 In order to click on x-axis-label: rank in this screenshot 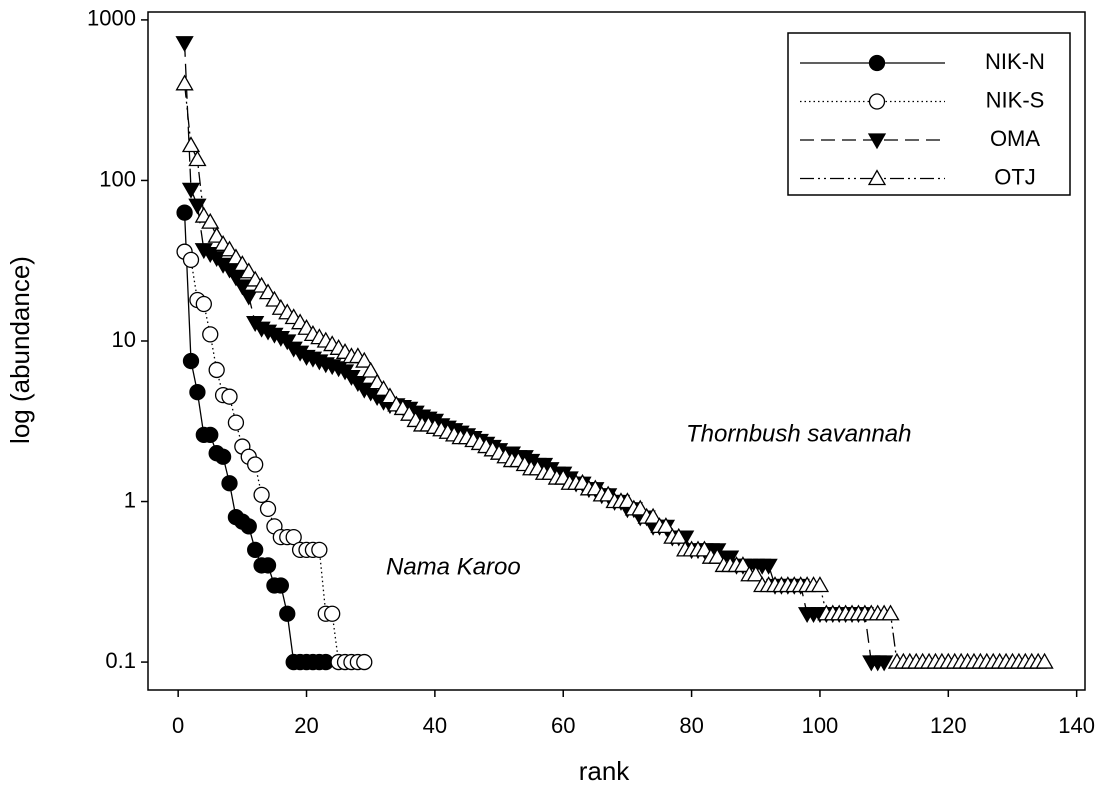, I will do `click(605, 771)`.